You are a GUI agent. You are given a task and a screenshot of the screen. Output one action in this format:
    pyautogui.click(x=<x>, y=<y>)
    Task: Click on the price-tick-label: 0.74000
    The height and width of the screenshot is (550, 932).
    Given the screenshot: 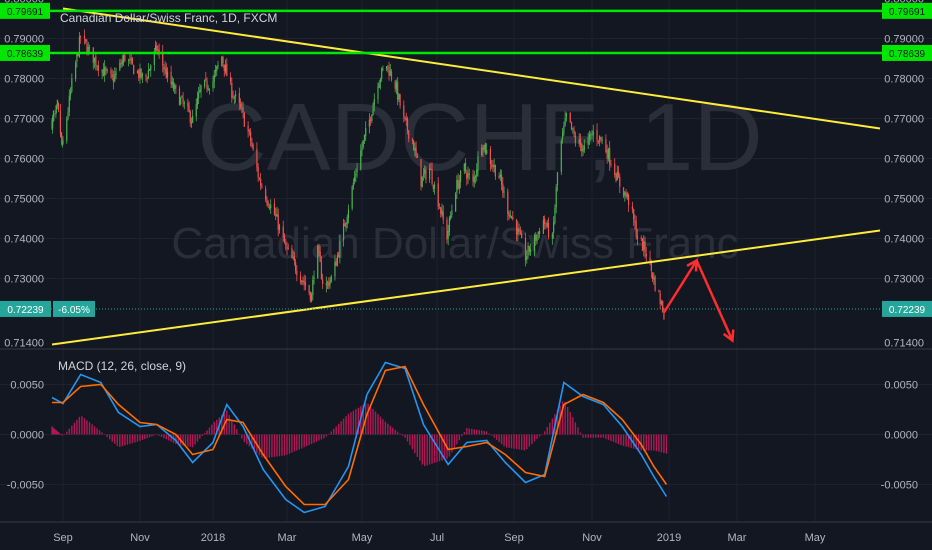 What is the action you would take?
    pyautogui.click(x=904, y=240)
    